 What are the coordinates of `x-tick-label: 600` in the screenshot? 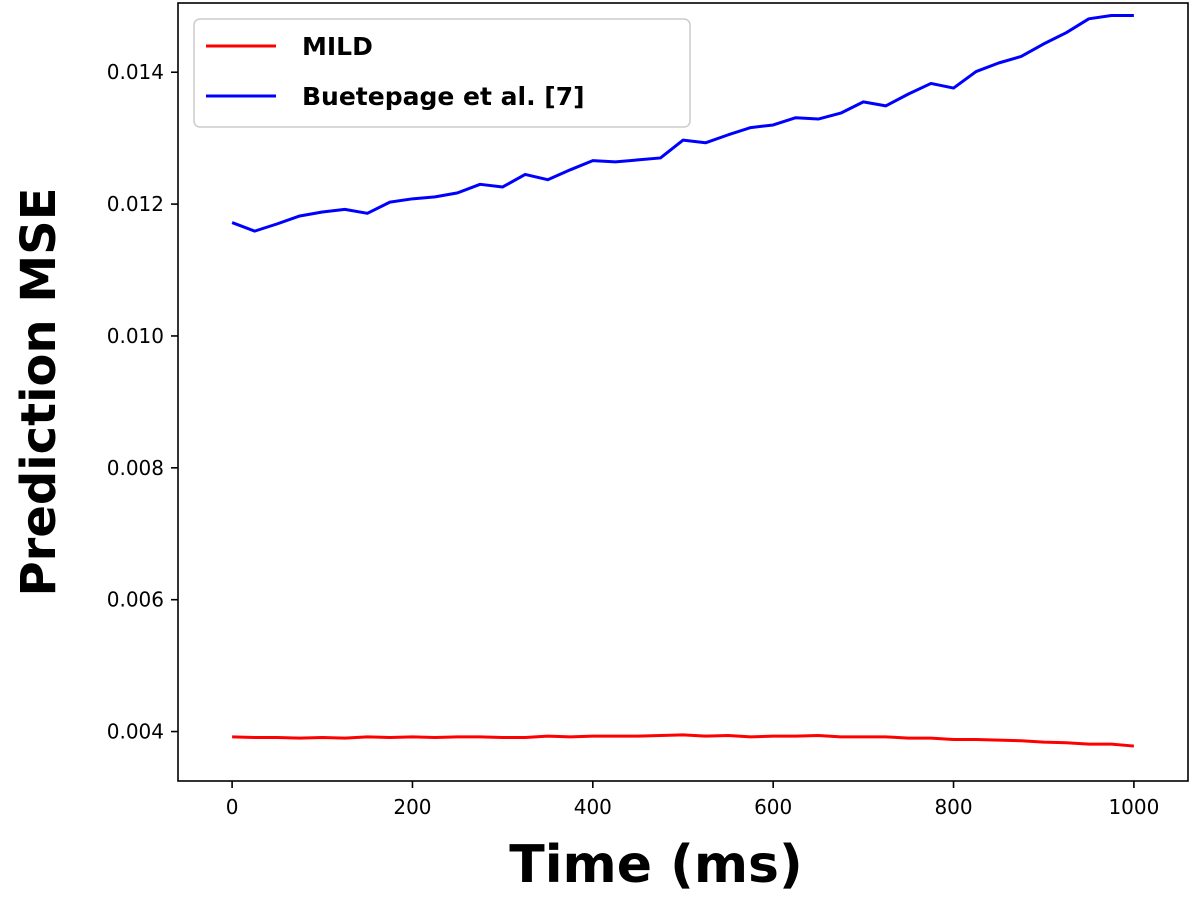 It's located at (773, 807).